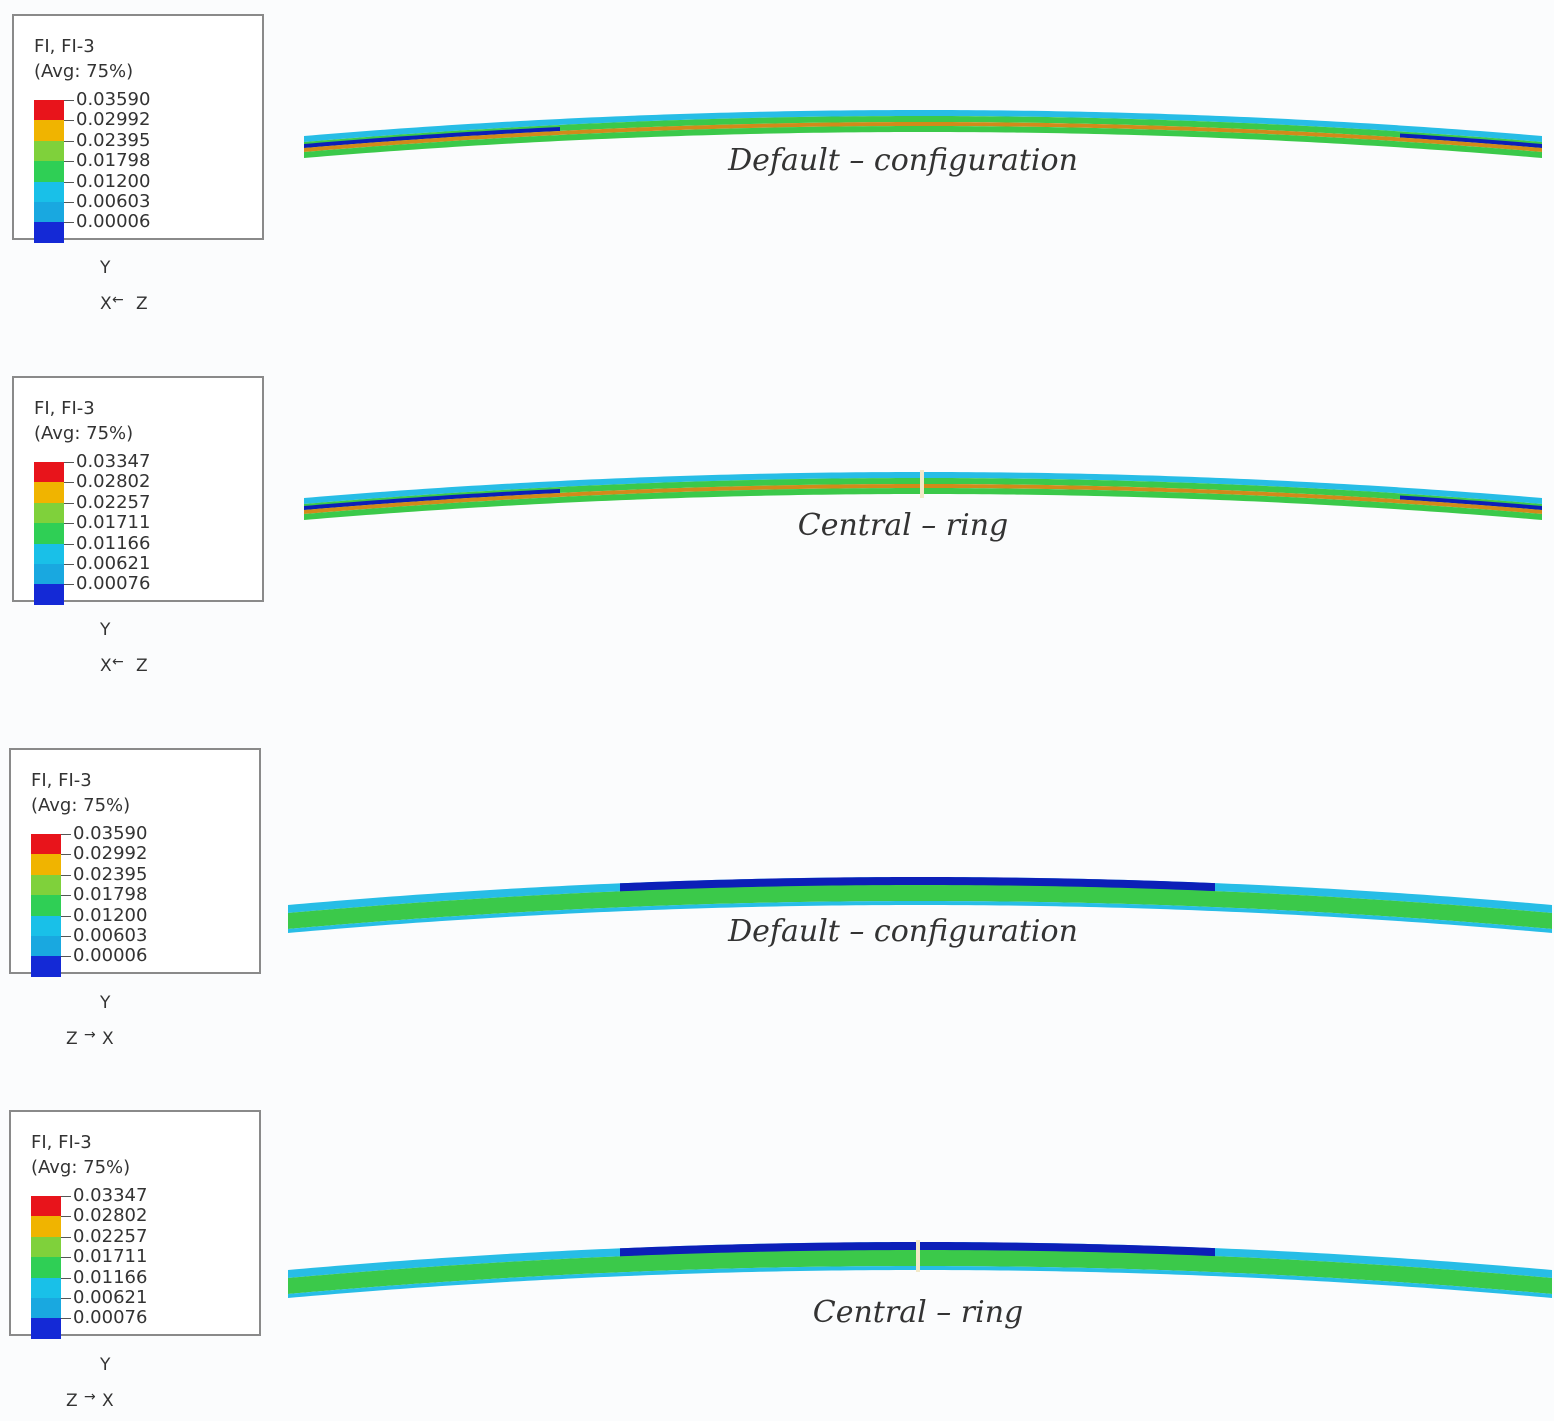 This screenshot has width=1554, height=1421. What do you see at coordinates (113, 140) in the screenshot?
I see `legend-value: 0.02395` at bounding box center [113, 140].